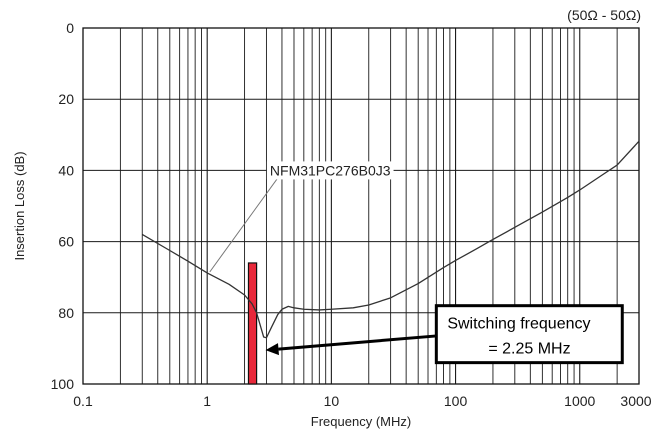 Image resolution: width=658 pixels, height=433 pixels. I want to click on y-tick-label: 40, so click(66, 170).